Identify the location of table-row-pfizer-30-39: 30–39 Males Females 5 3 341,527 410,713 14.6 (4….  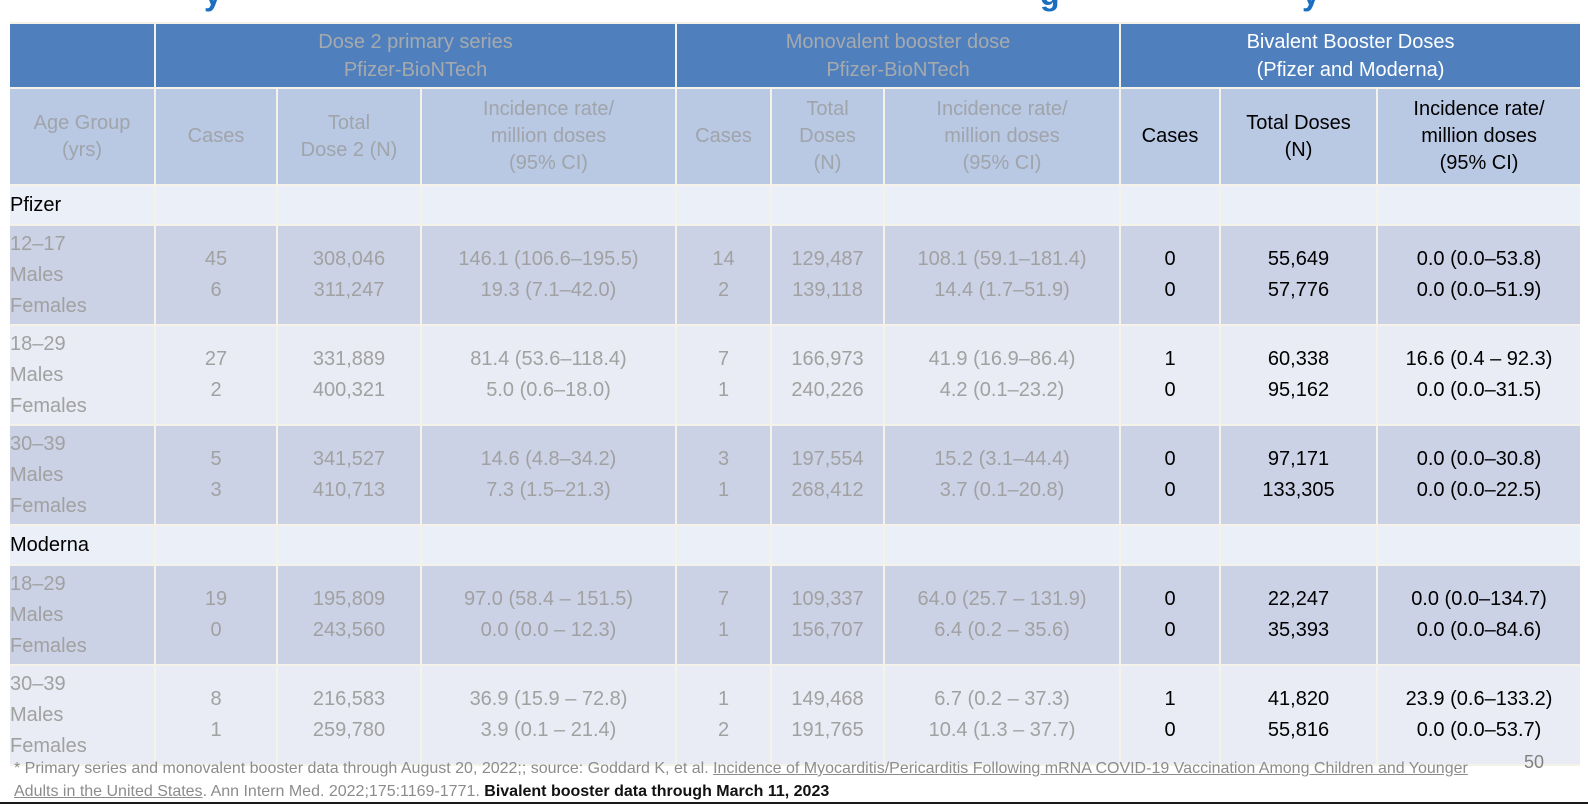
(795, 475).